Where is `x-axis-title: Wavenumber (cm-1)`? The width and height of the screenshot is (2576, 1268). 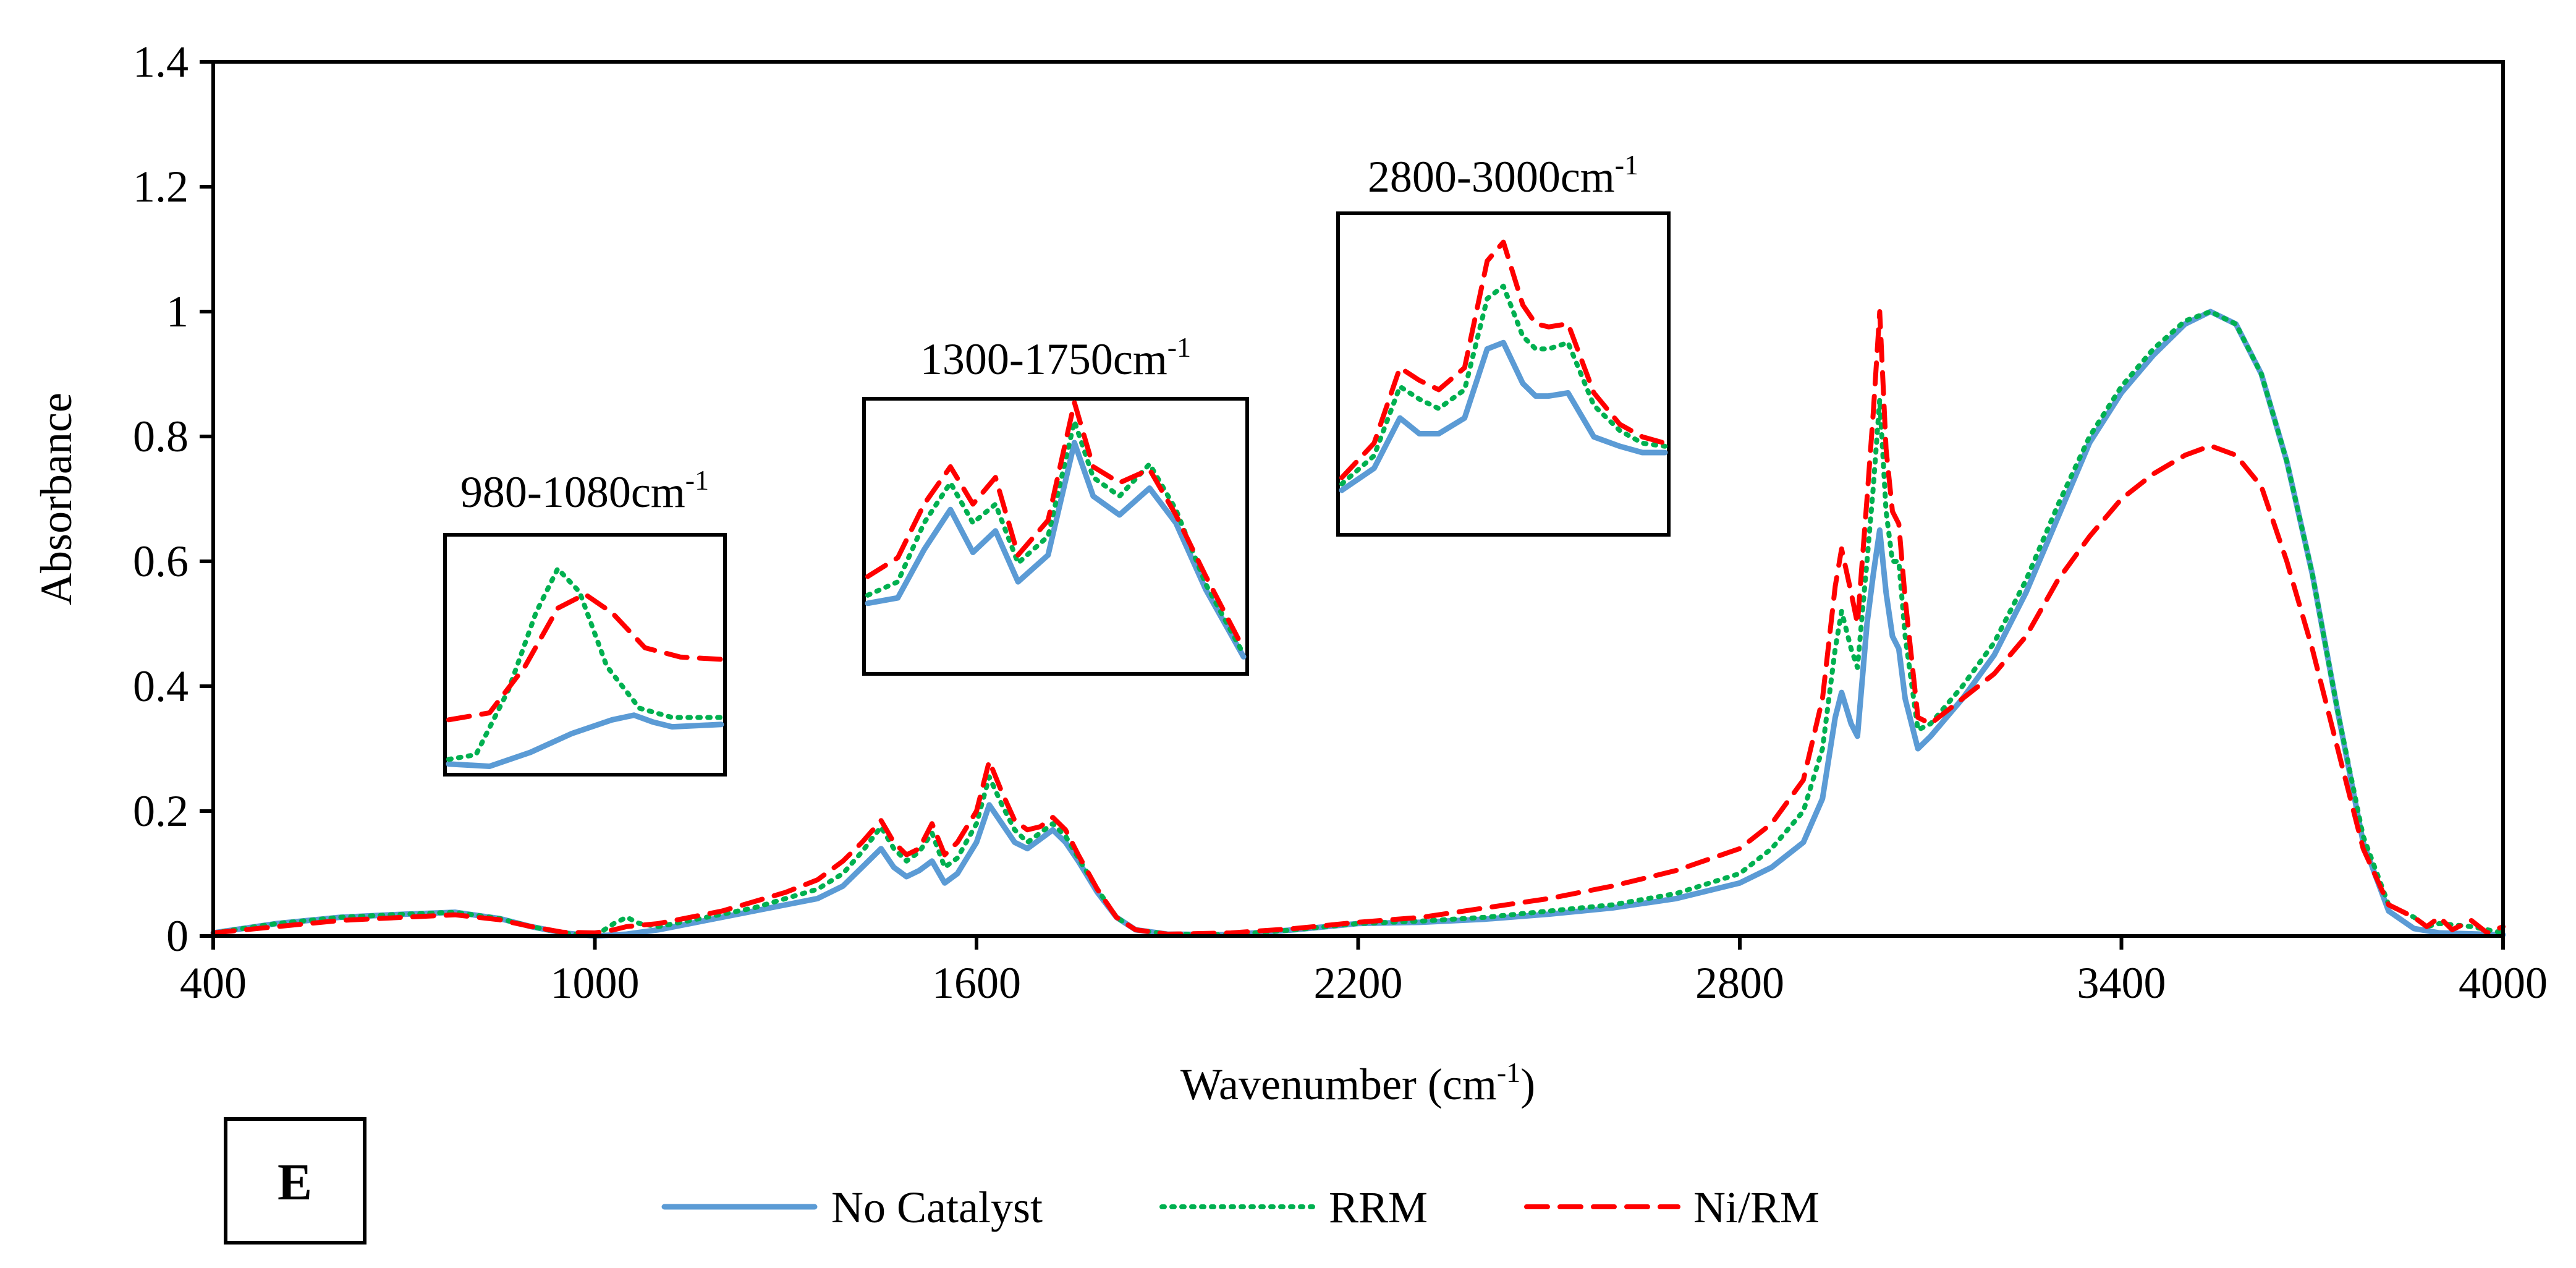
x-axis-title: Wavenumber (cm-1) is located at coordinates (1357, 1083).